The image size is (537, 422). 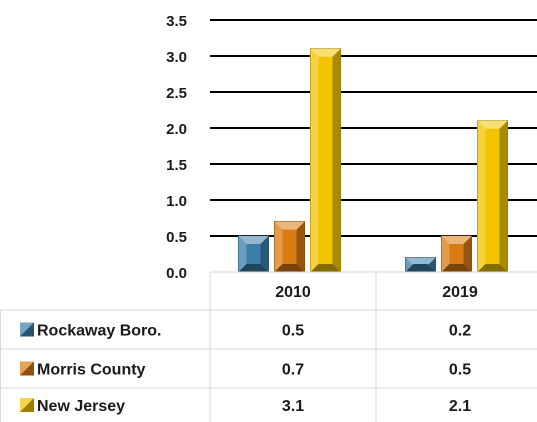 What do you see at coordinates (99, 331) in the screenshot?
I see `series-label: Rockaway Boro.` at bounding box center [99, 331].